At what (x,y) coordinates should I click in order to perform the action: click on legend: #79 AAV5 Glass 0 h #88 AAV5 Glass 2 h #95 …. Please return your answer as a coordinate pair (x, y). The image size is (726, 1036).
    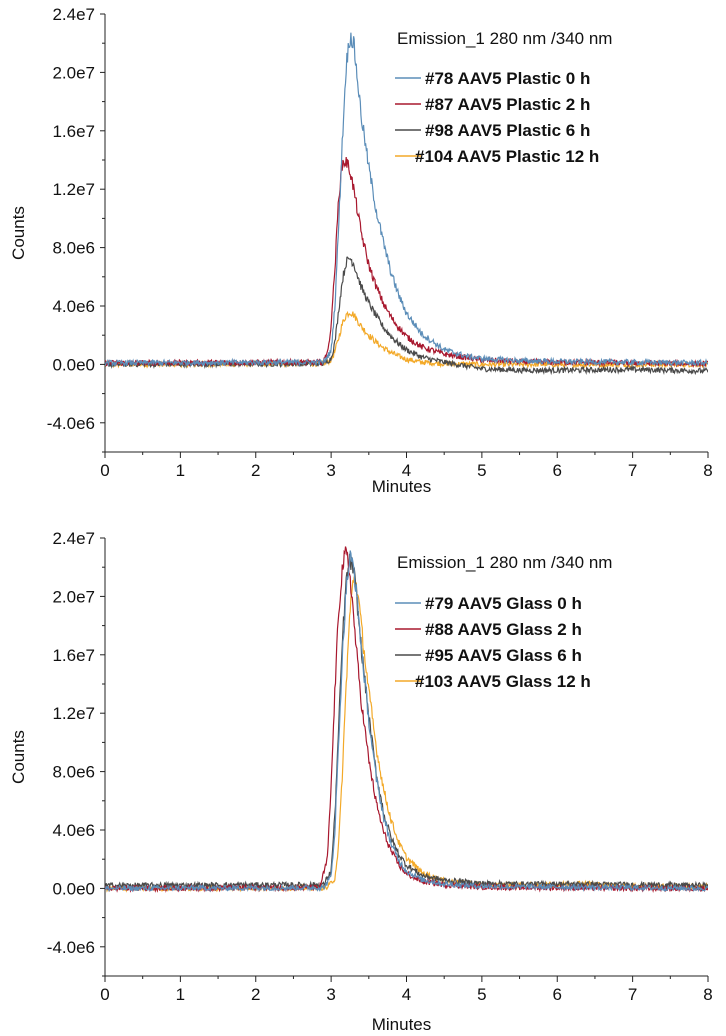
    Looking at the image, I should click on (493, 642).